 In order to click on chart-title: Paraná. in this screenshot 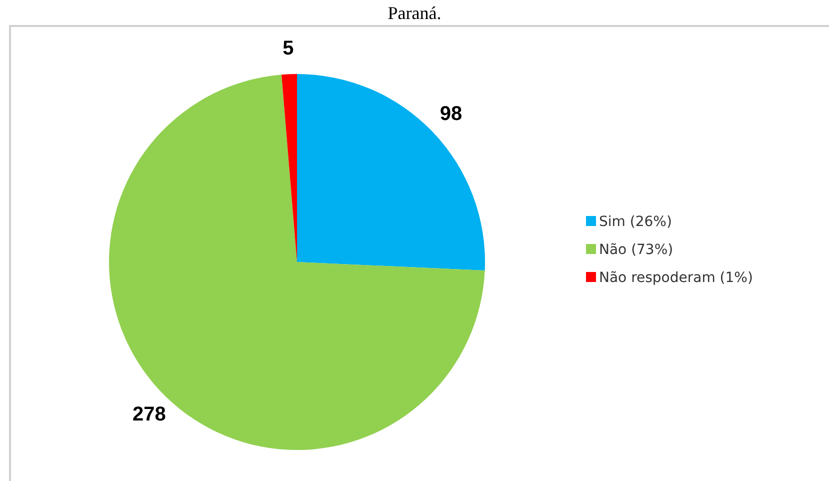, I will do `click(415, 13)`.